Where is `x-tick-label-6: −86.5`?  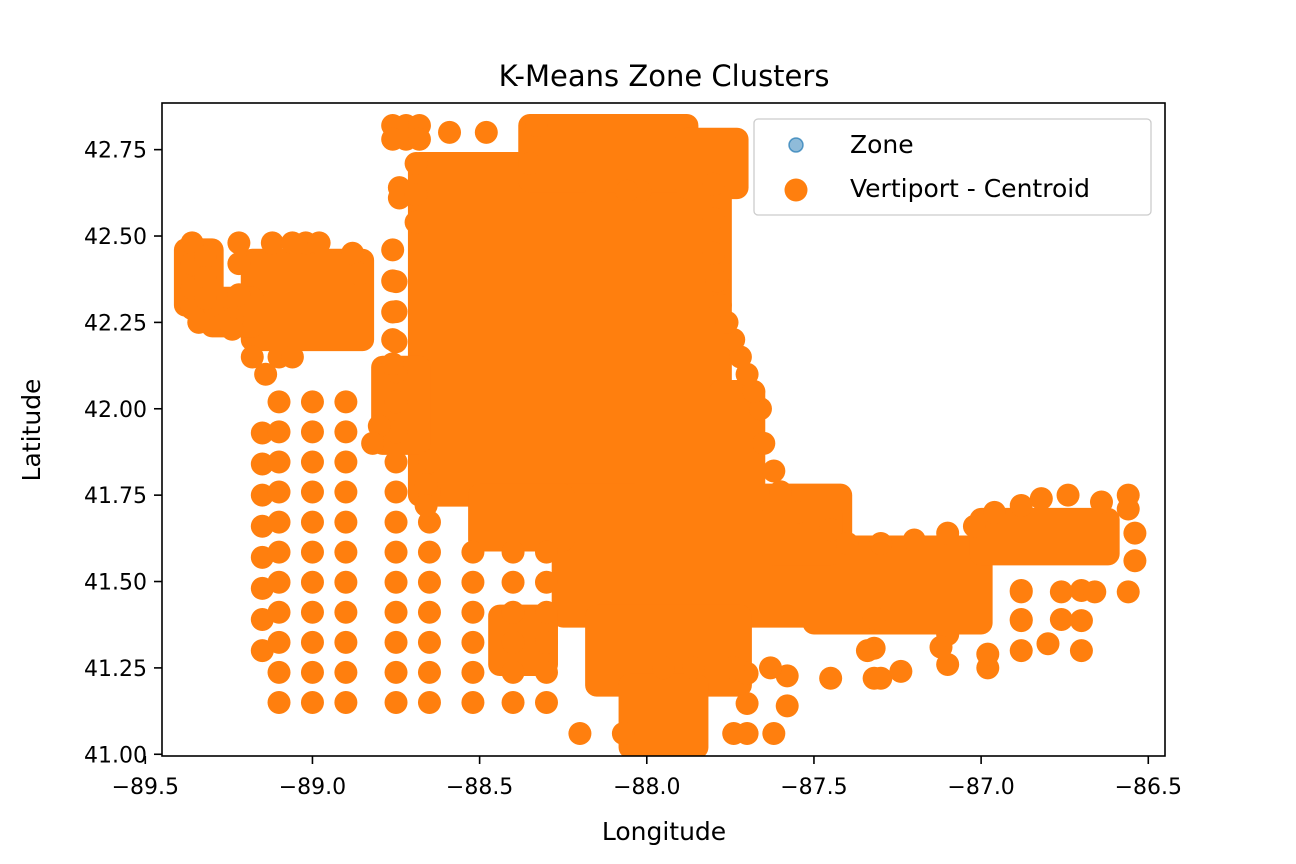 x-tick-label-6: −86.5 is located at coordinates (1148, 787).